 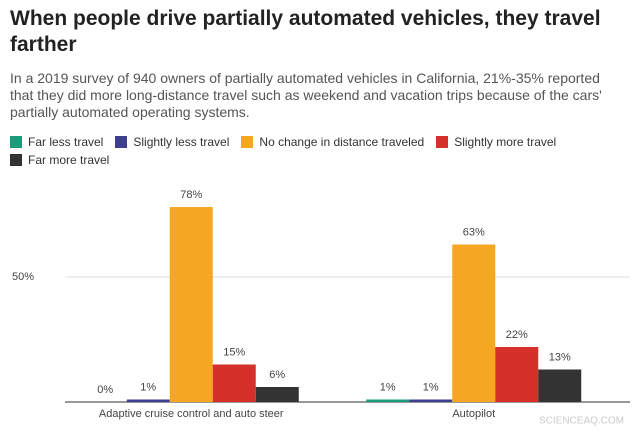 I want to click on data-label: 6%, so click(x=277, y=375).